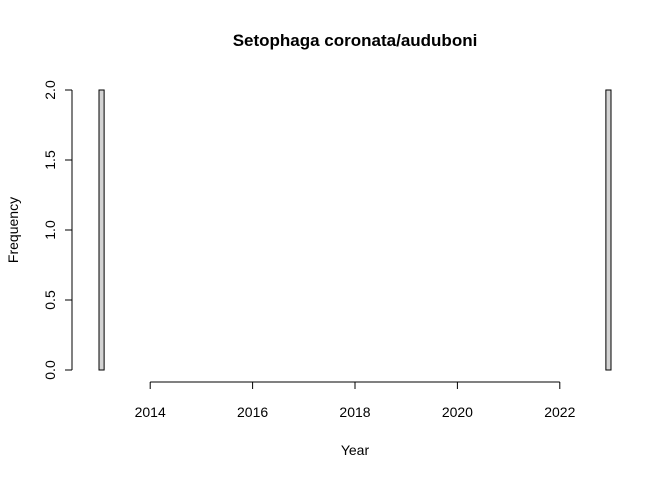 This screenshot has height=480, width=672. I want to click on y-tick-label: 0.0, so click(50, 370).